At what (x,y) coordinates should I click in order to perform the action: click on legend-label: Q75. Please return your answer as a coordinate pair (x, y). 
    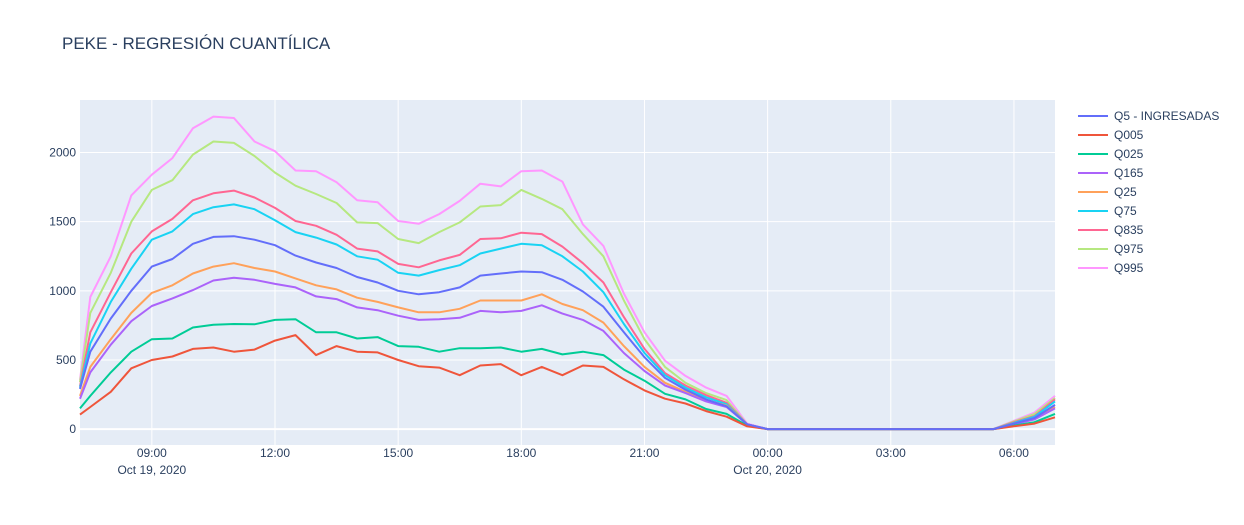
    Looking at the image, I should click on (1125, 210).